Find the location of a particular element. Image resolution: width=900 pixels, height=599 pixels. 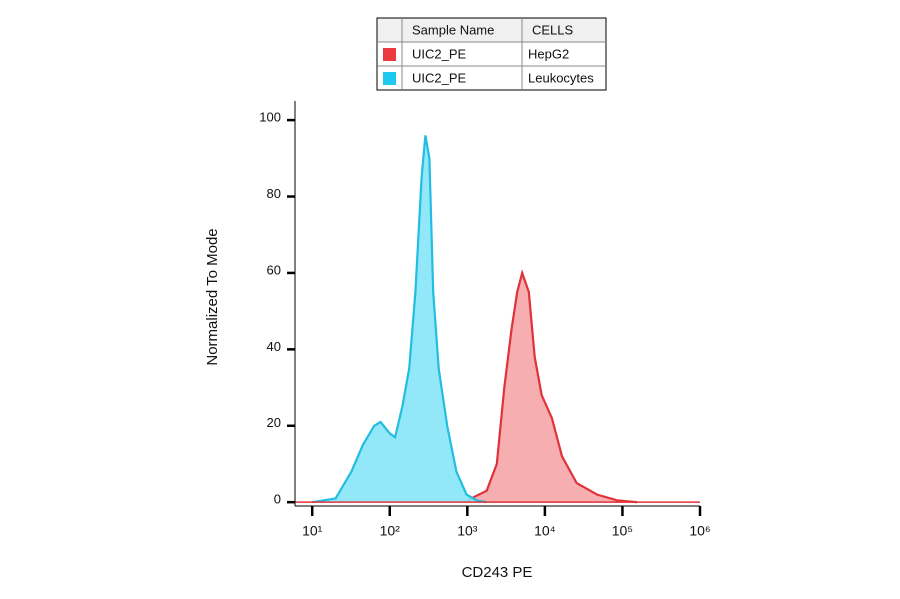

y-tick-label: 40 is located at coordinates (274, 346).